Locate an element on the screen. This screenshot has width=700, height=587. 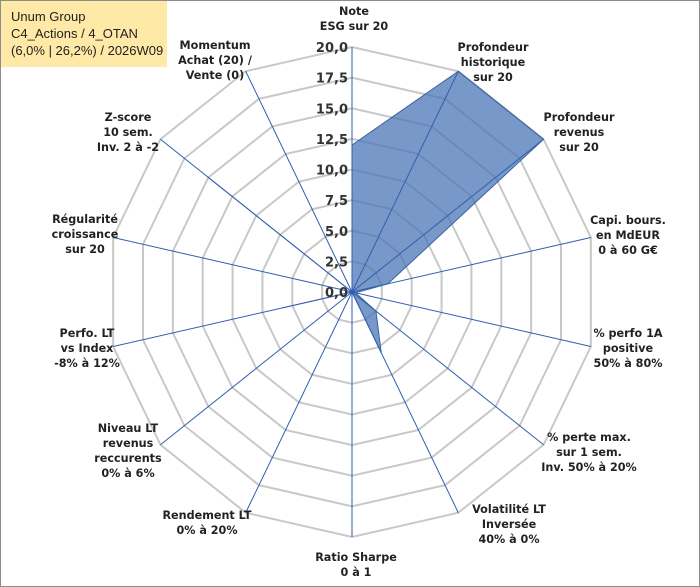
axis-label: % perte max. sur 1 sem. Inv. 50% à 20% is located at coordinates (589, 452).